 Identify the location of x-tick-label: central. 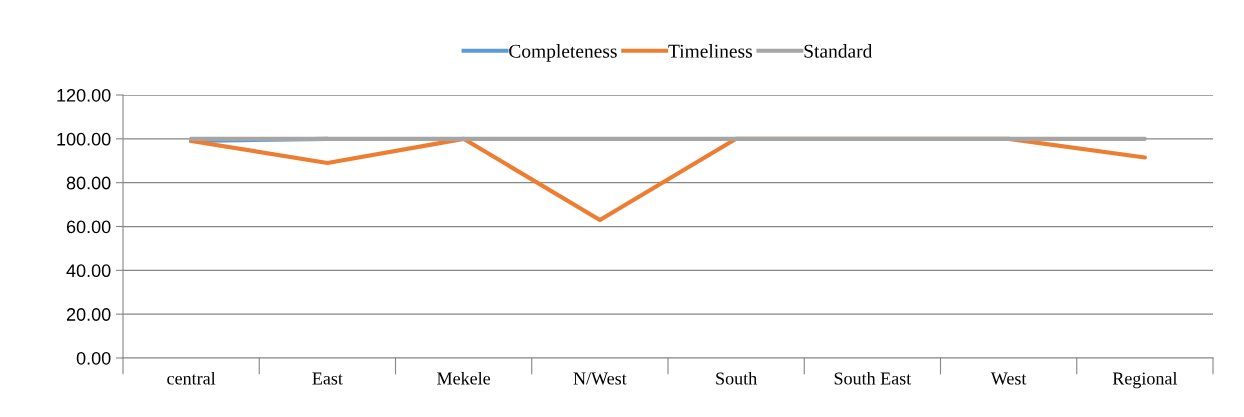
(191, 378).